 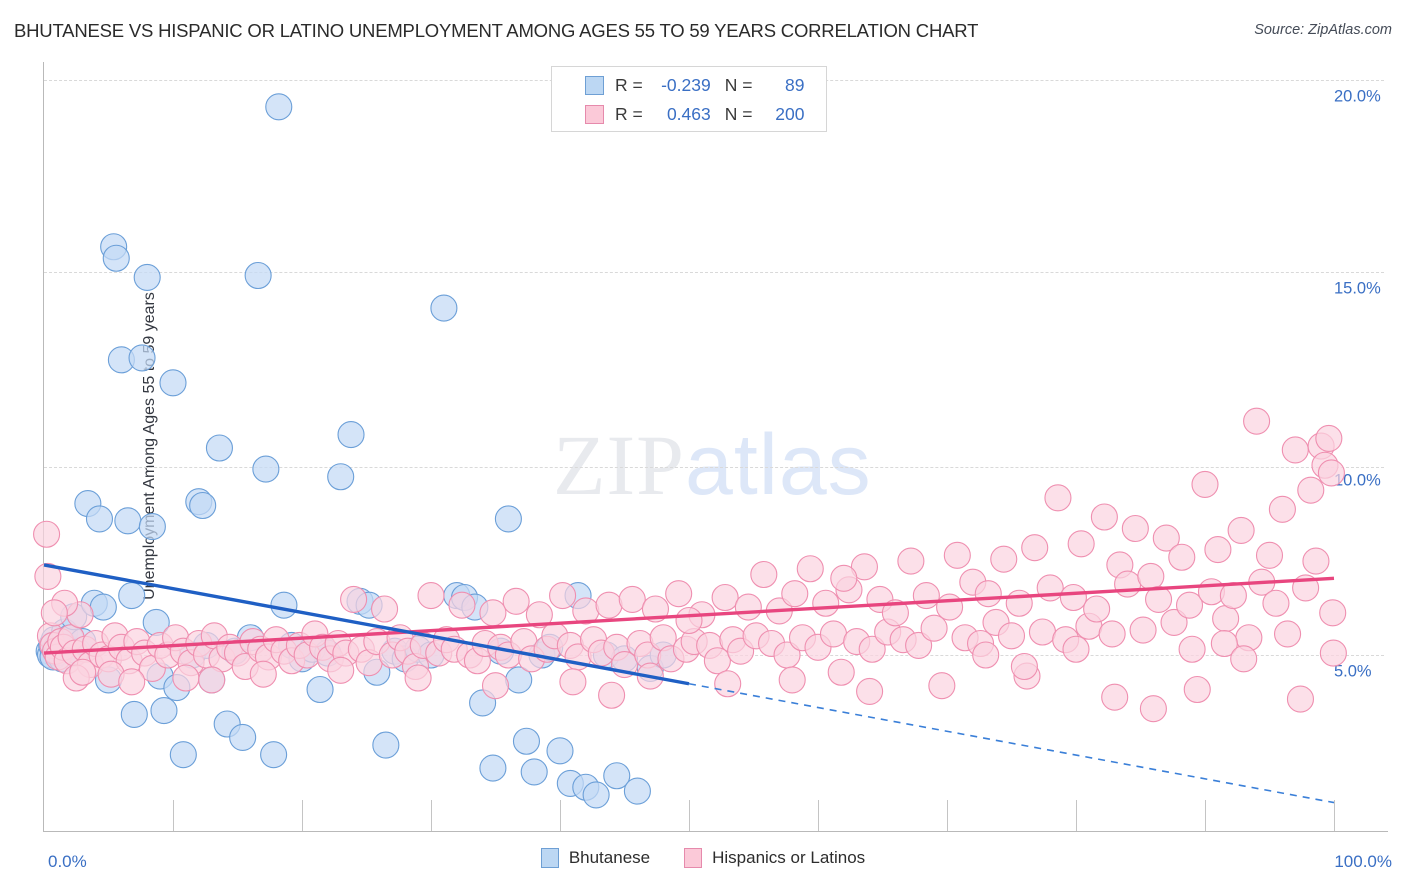 I want to click on legend-item-hispanic: Hispanics or Latinos, so click(x=774, y=858).